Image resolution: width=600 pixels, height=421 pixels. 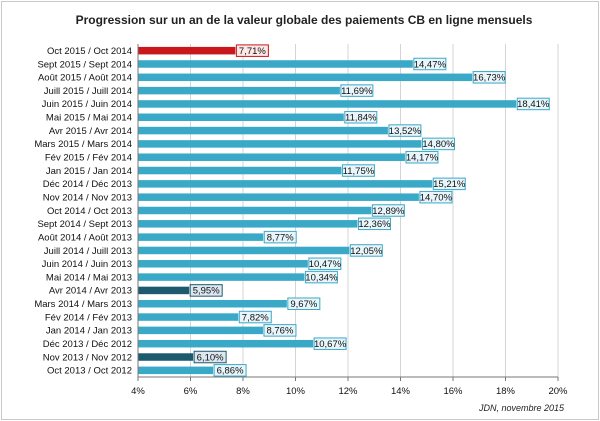 What do you see at coordinates (88, 317) in the screenshot?
I see `category-label: Fév 2014 / Fév 2013` at bounding box center [88, 317].